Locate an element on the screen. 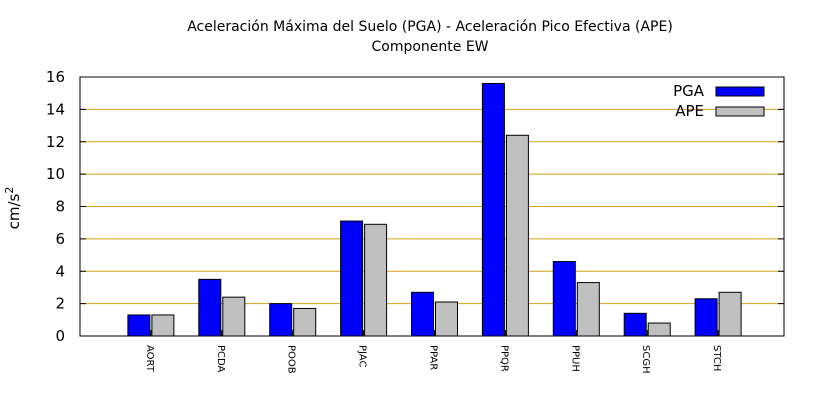 Image resolution: width=820 pixels, height=400 pixels. y-tick-label: 6 is located at coordinates (60, 239).